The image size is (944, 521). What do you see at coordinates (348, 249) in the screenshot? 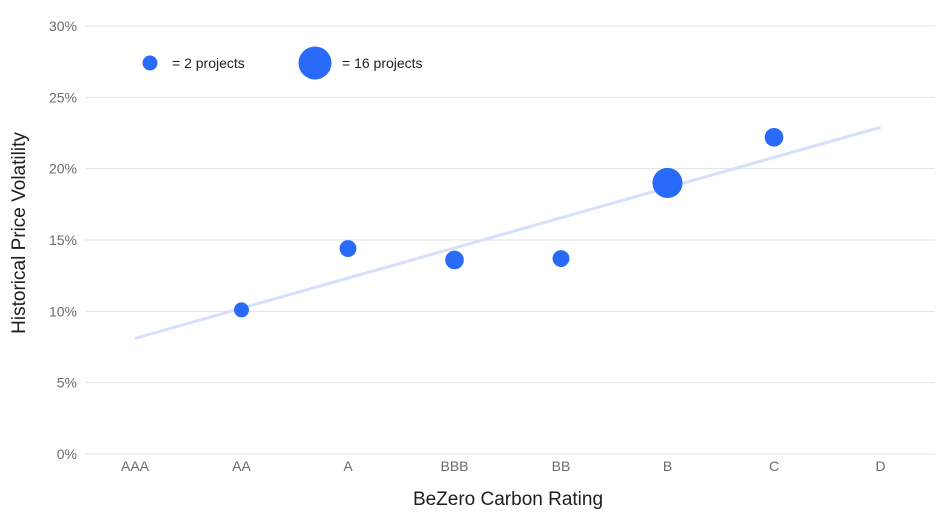
I see `bubble-a` at bounding box center [348, 249].